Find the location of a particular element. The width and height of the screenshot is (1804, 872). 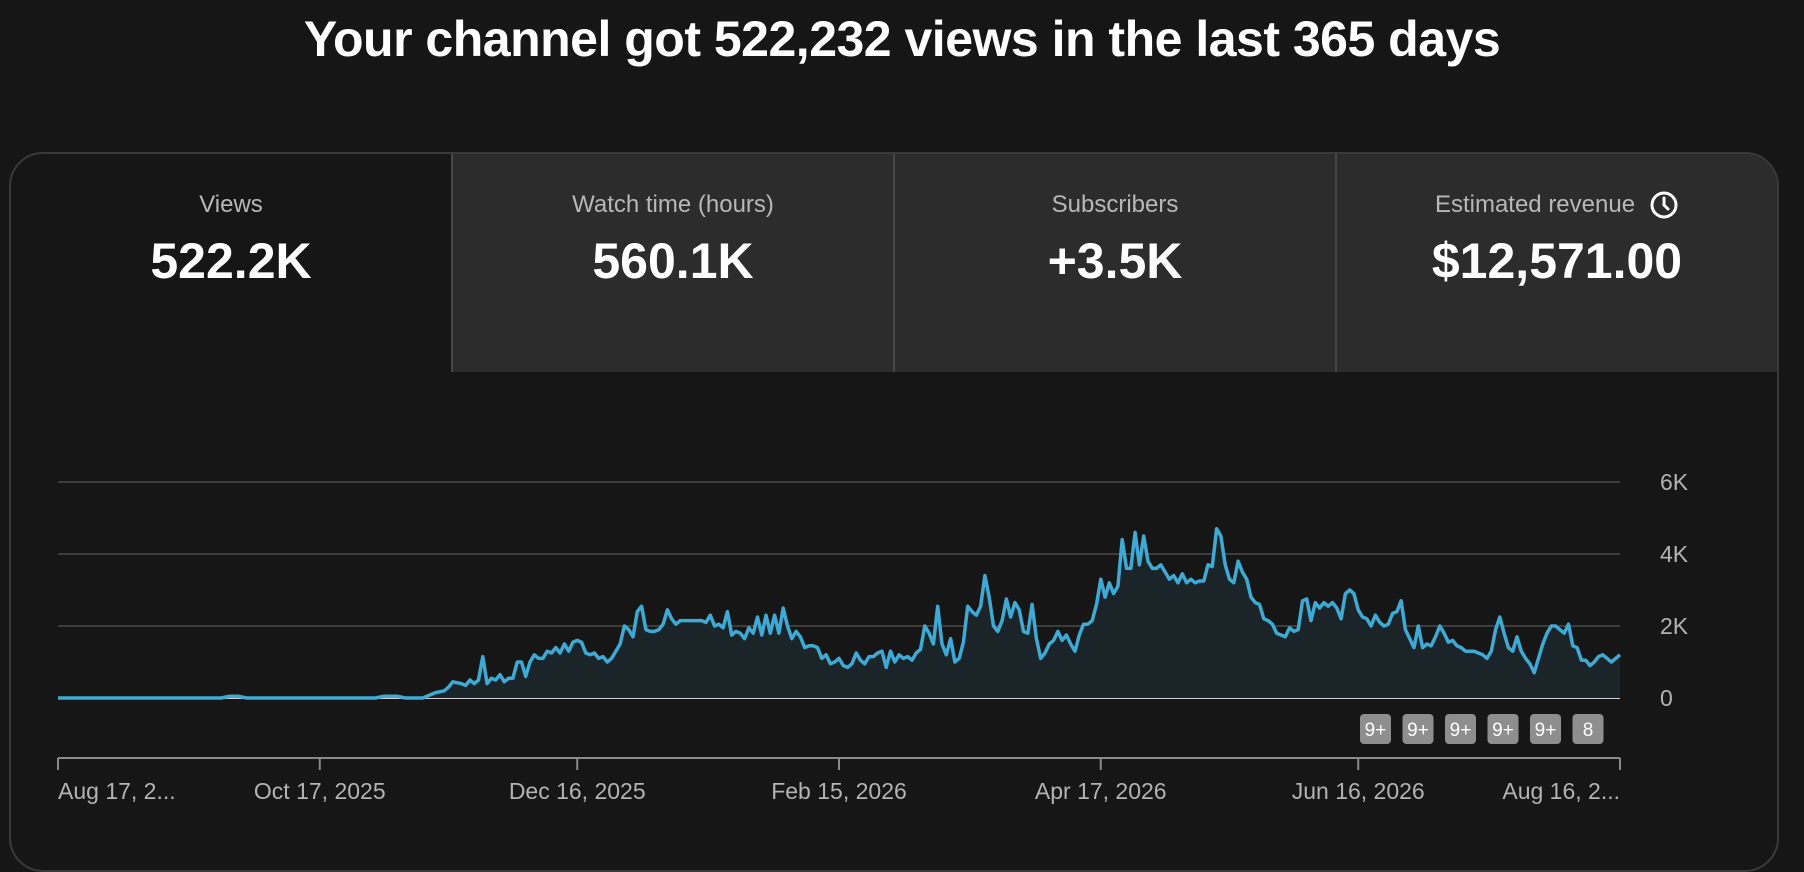

tab-label-row: Estimated revenue is located at coordinates (1557, 205).